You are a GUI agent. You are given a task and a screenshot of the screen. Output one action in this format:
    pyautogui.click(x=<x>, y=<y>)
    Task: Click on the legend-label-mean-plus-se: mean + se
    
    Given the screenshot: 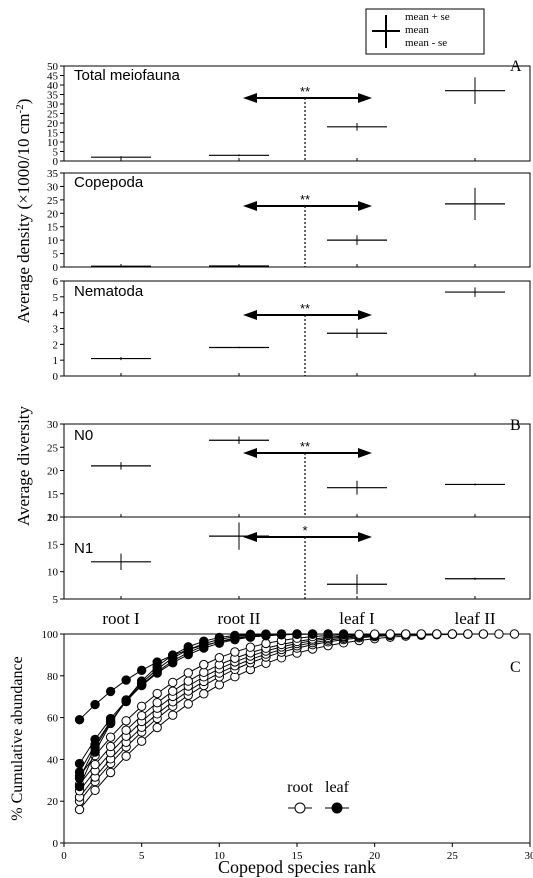 What is the action you would take?
    pyautogui.click(x=427, y=17)
    